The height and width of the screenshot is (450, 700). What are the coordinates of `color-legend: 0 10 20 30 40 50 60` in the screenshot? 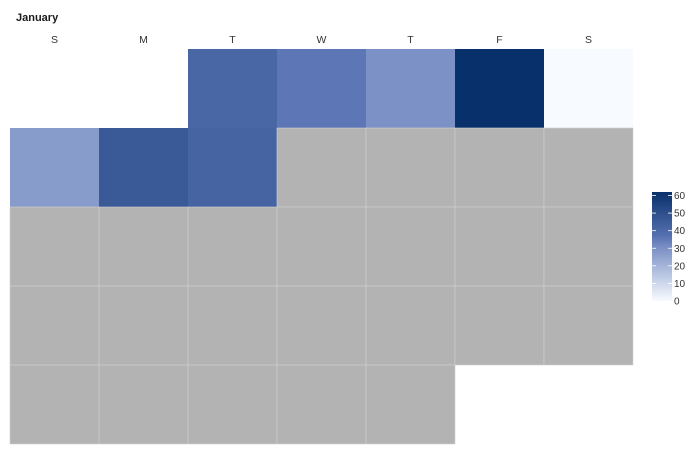 It's located at (669, 249).